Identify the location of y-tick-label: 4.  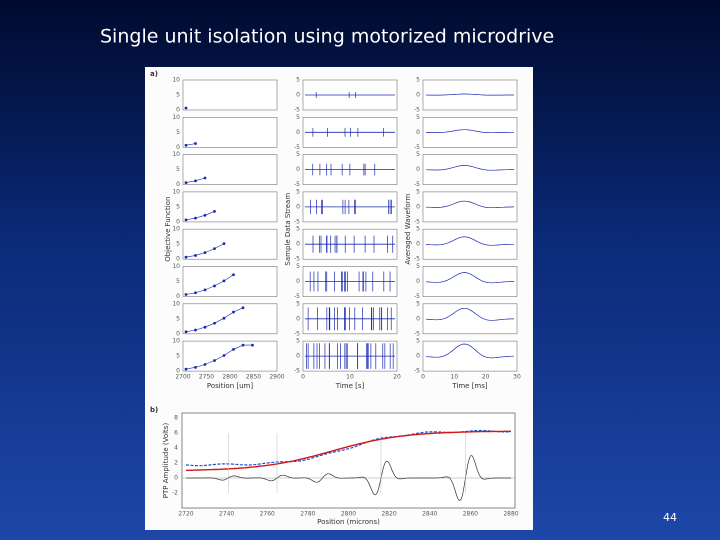
(176, 448).